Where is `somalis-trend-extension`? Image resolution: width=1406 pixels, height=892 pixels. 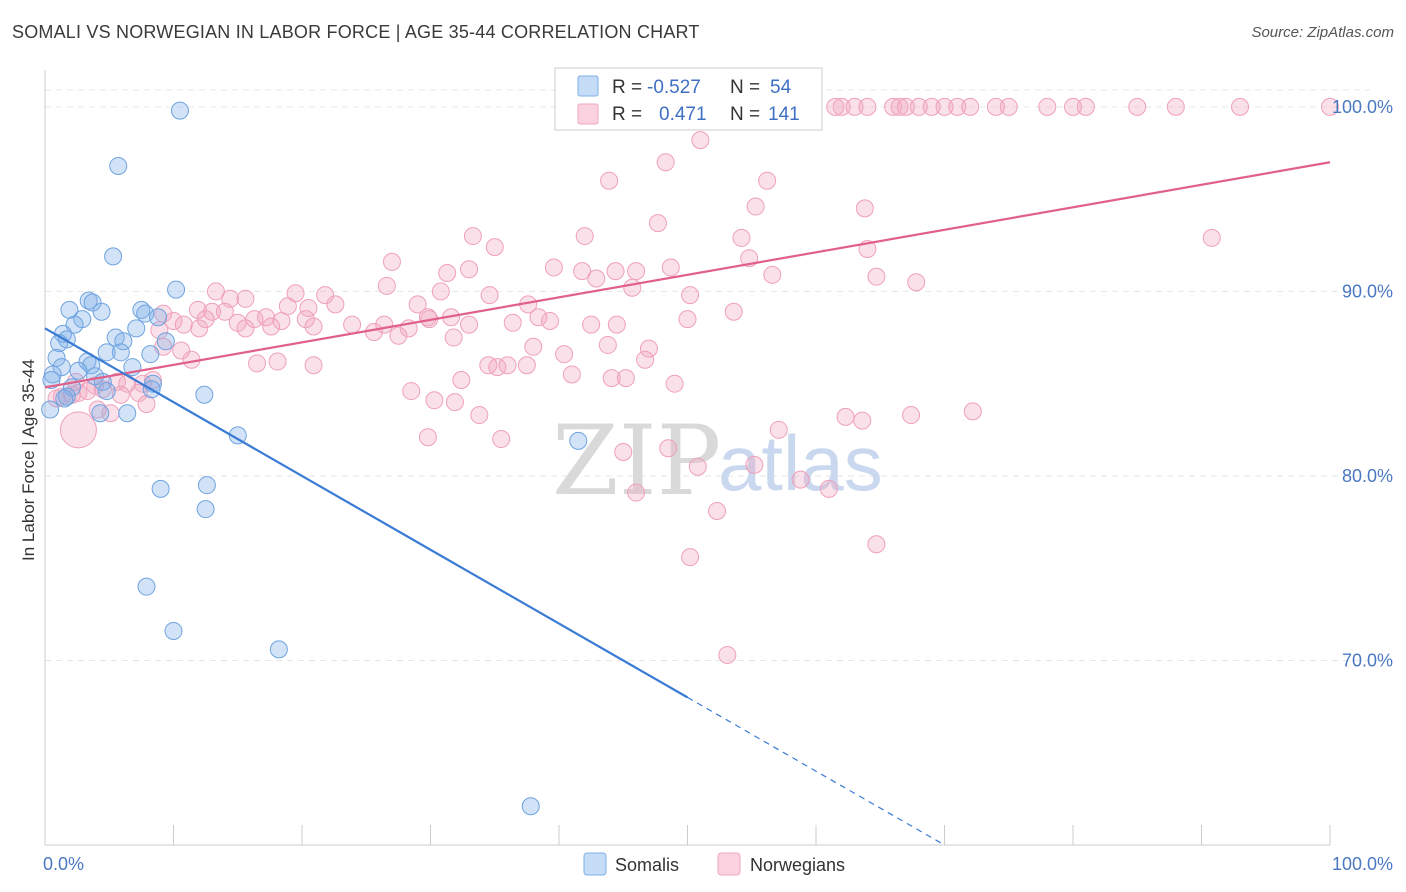
somalis-trend-extension is located at coordinates (816, 771).